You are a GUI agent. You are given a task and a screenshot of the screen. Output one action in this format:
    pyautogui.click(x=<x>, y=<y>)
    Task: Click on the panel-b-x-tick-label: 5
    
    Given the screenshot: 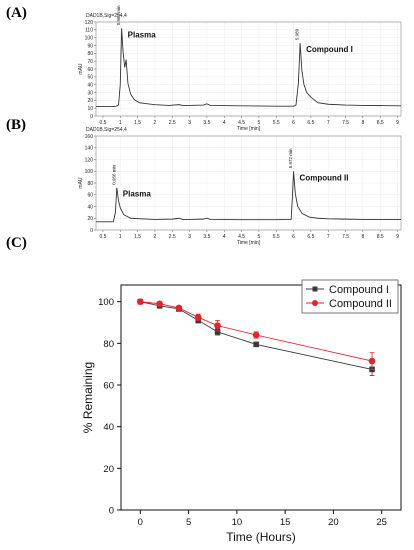 What is the action you would take?
    pyautogui.click(x=259, y=237)
    